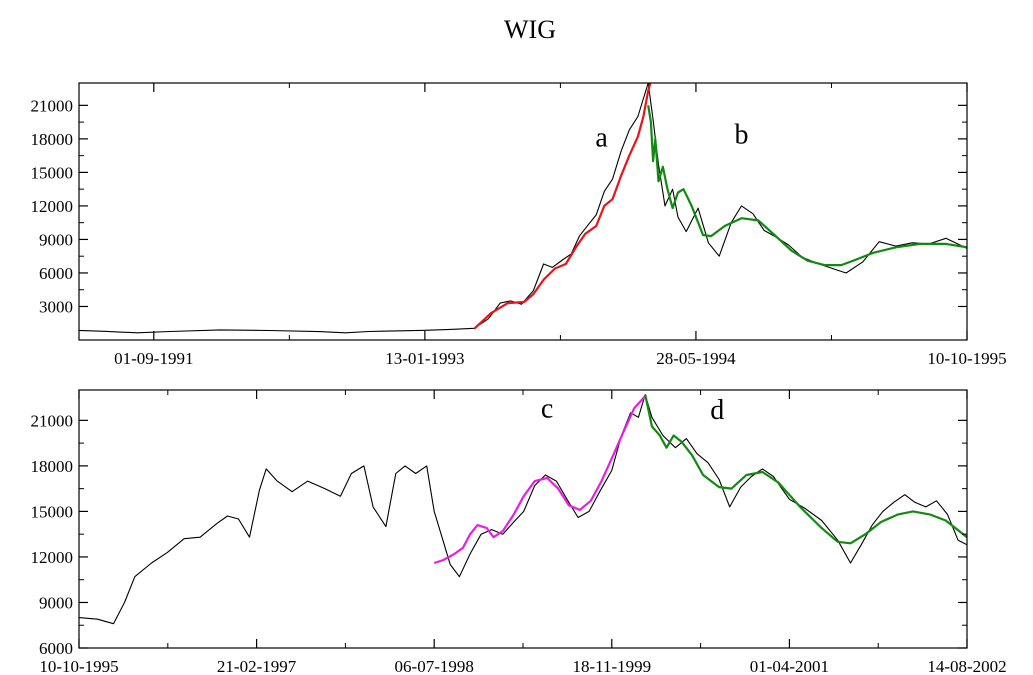  What do you see at coordinates (717, 410) in the screenshot?
I see `annotation-label: d` at bounding box center [717, 410].